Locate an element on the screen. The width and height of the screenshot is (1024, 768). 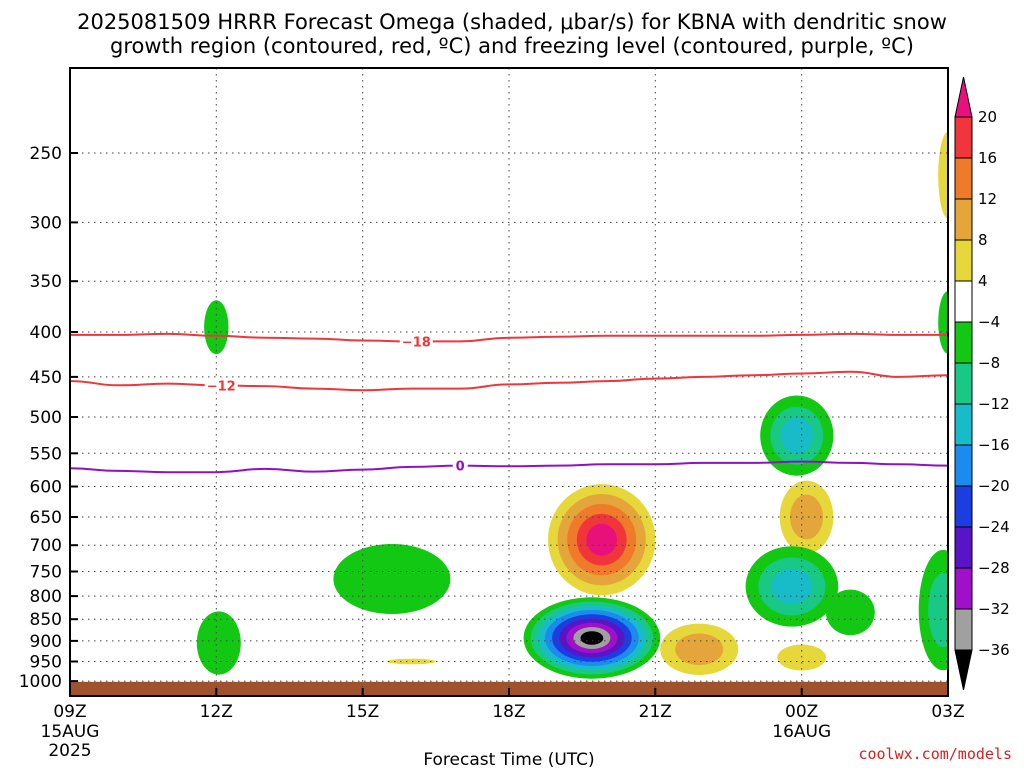
y-tick-label-450: 450 is located at coordinates (46, 378).